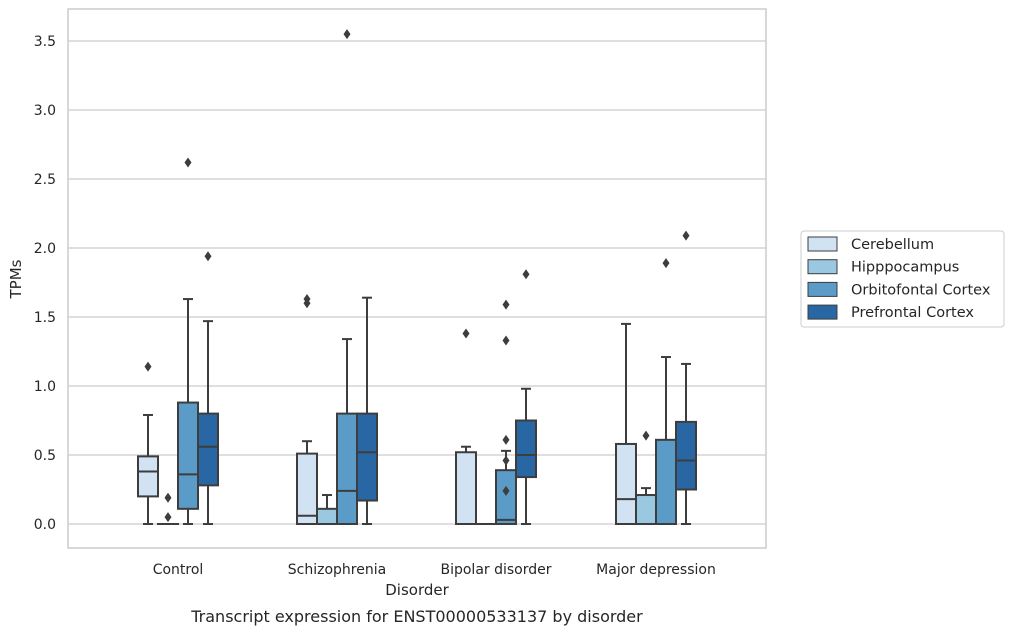  I want to click on legend-item: Orbitofontal Cortex, so click(899, 289).